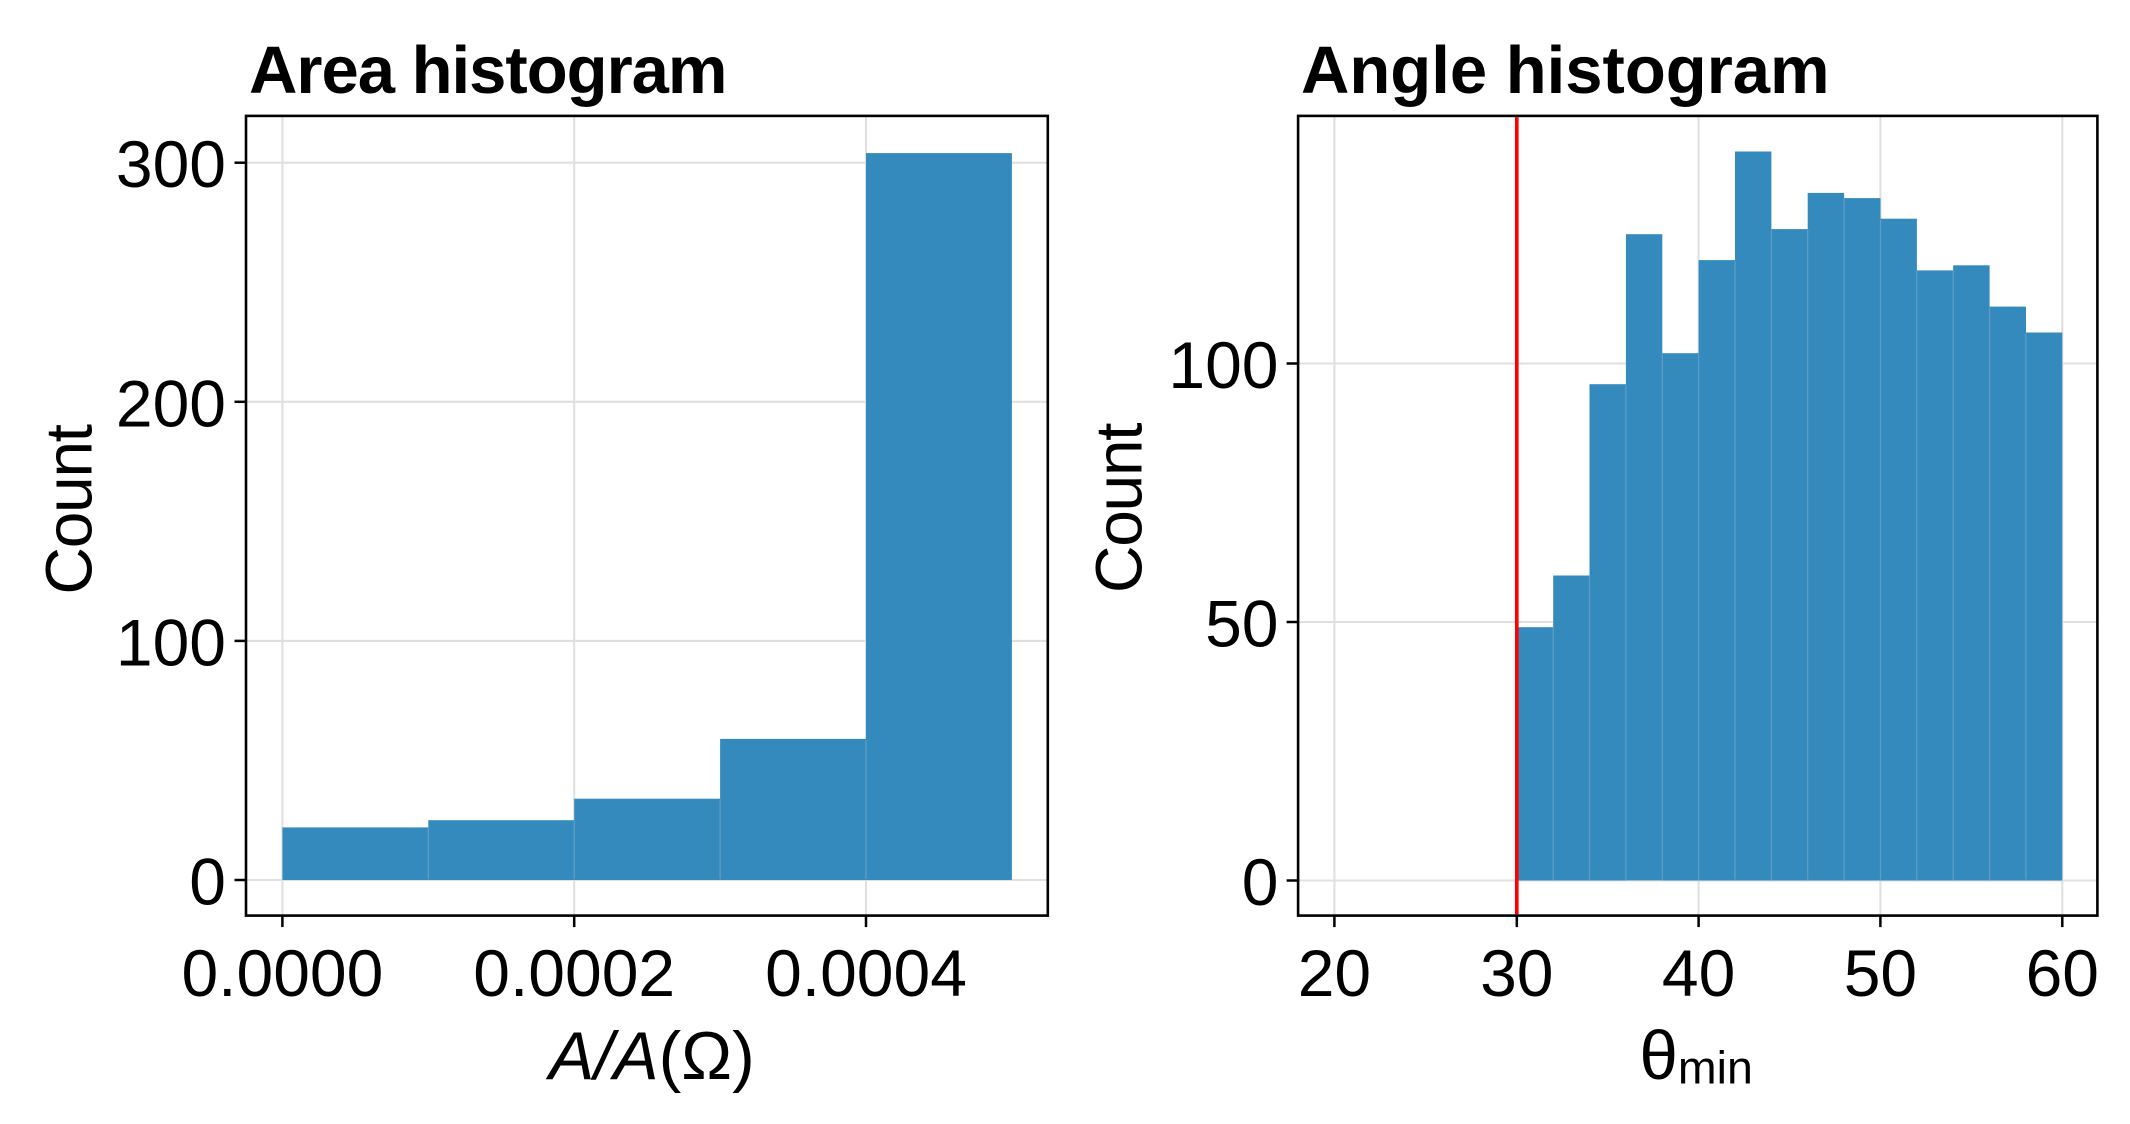  I want to click on svg-text: A/A(Ω), so click(650, 1056).